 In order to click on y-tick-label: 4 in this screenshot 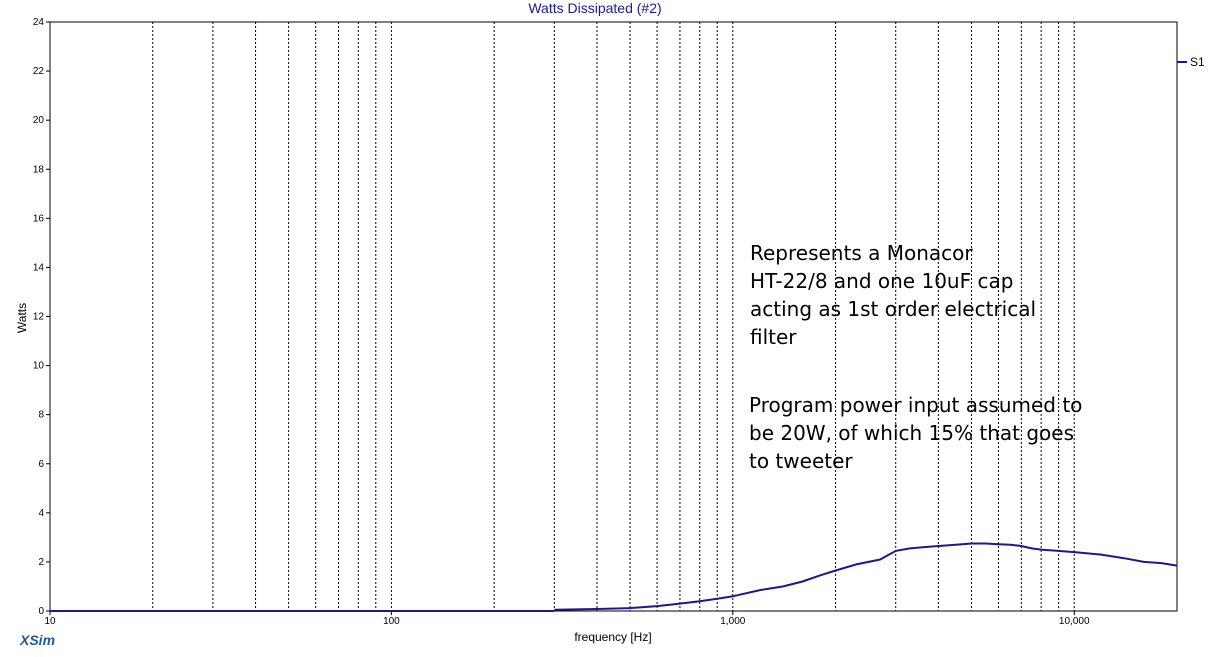, I will do `click(41, 513)`.